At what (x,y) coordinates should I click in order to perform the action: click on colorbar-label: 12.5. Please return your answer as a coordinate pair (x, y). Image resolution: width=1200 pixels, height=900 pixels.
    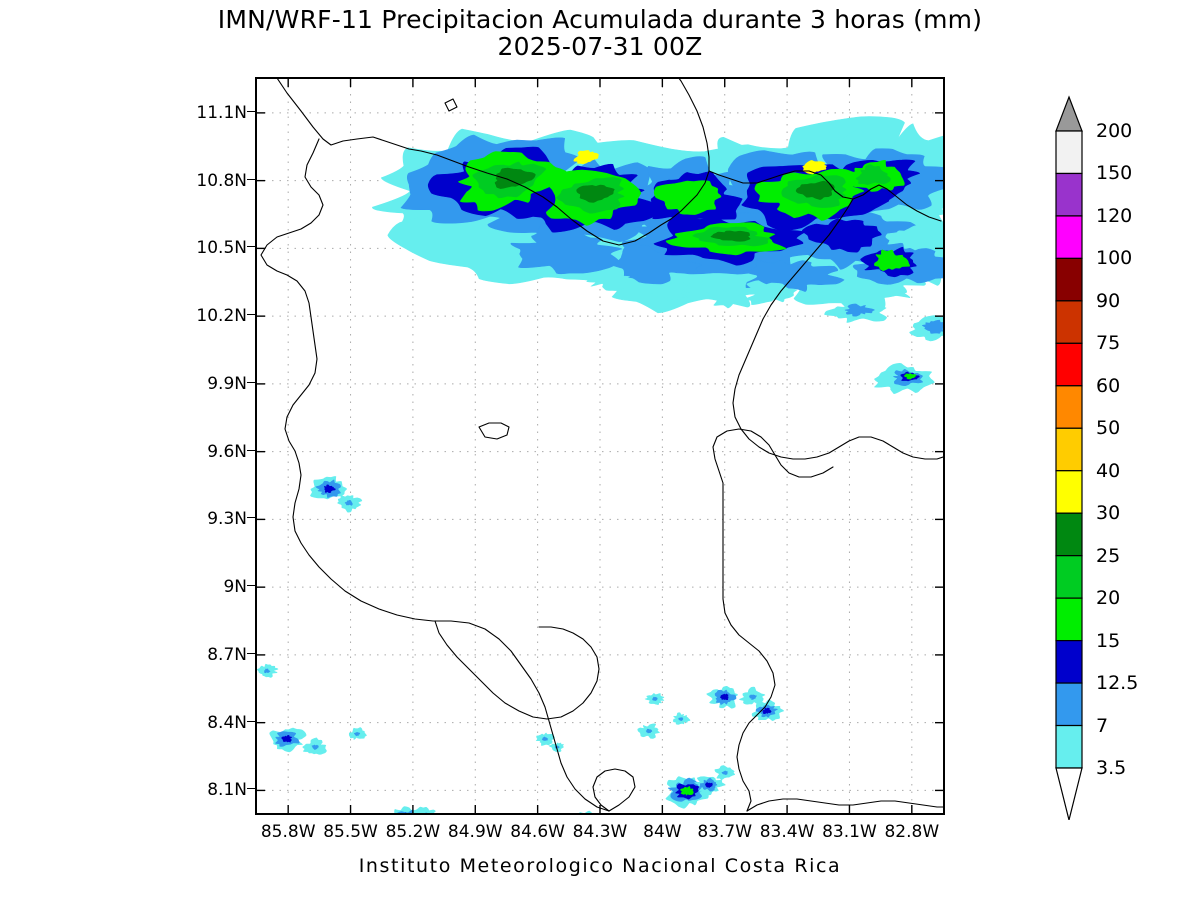
    Looking at the image, I should click on (1117, 683).